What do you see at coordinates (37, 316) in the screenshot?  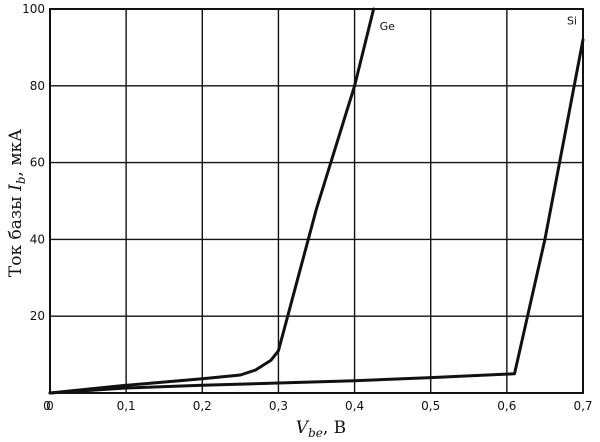 I see `y-tick-label: 20` at bounding box center [37, 316].